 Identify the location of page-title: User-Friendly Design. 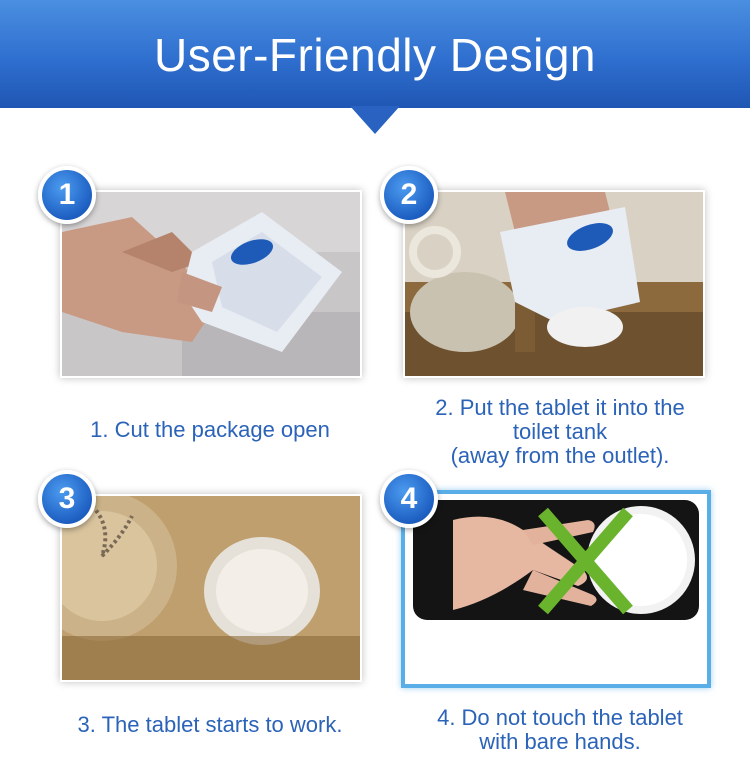
(374, 55).